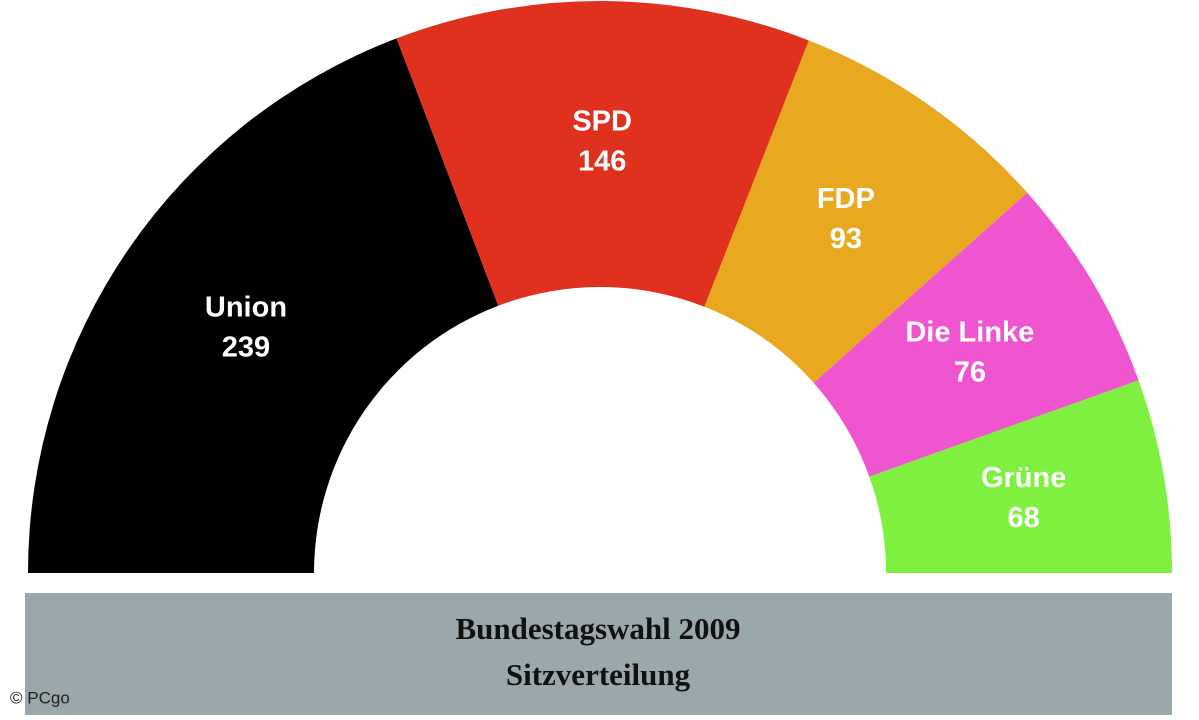  What do you see at coordinates (598, 674) in the screenshot?
I see `chart-subtitle: Sitzverteilung` at bounding box center [598, 674].